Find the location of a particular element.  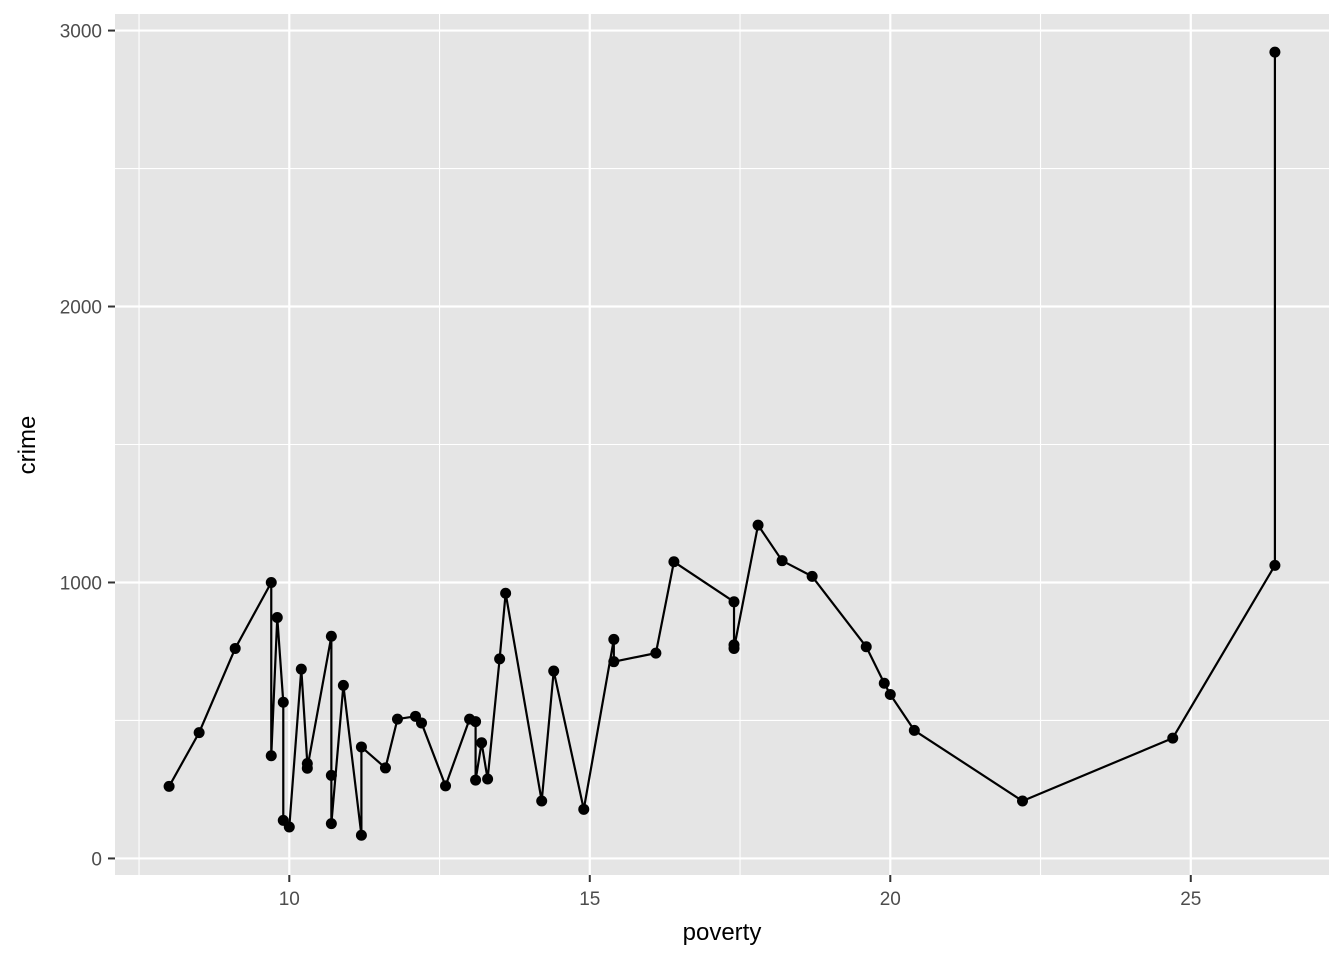

x-tick-label: 10 is located at coordinates (289, 899).